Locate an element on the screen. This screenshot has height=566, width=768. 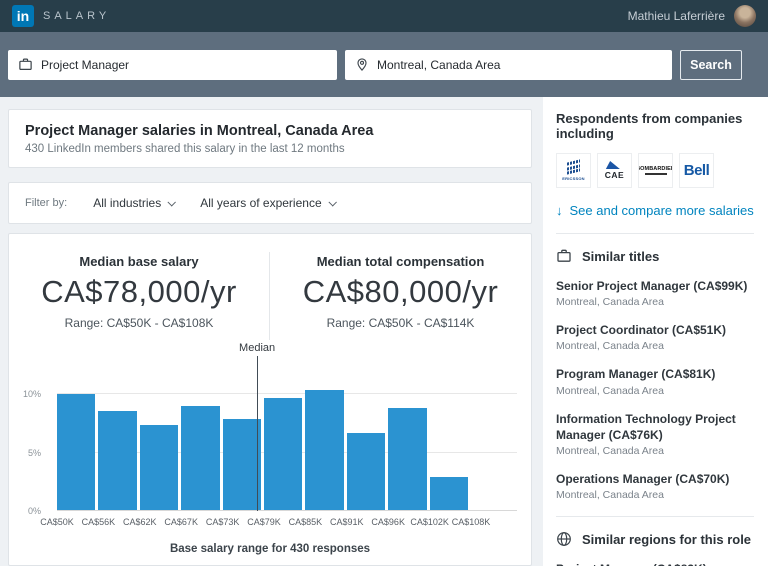
filter-label: Filter by: is located at coordinates (46, 203).